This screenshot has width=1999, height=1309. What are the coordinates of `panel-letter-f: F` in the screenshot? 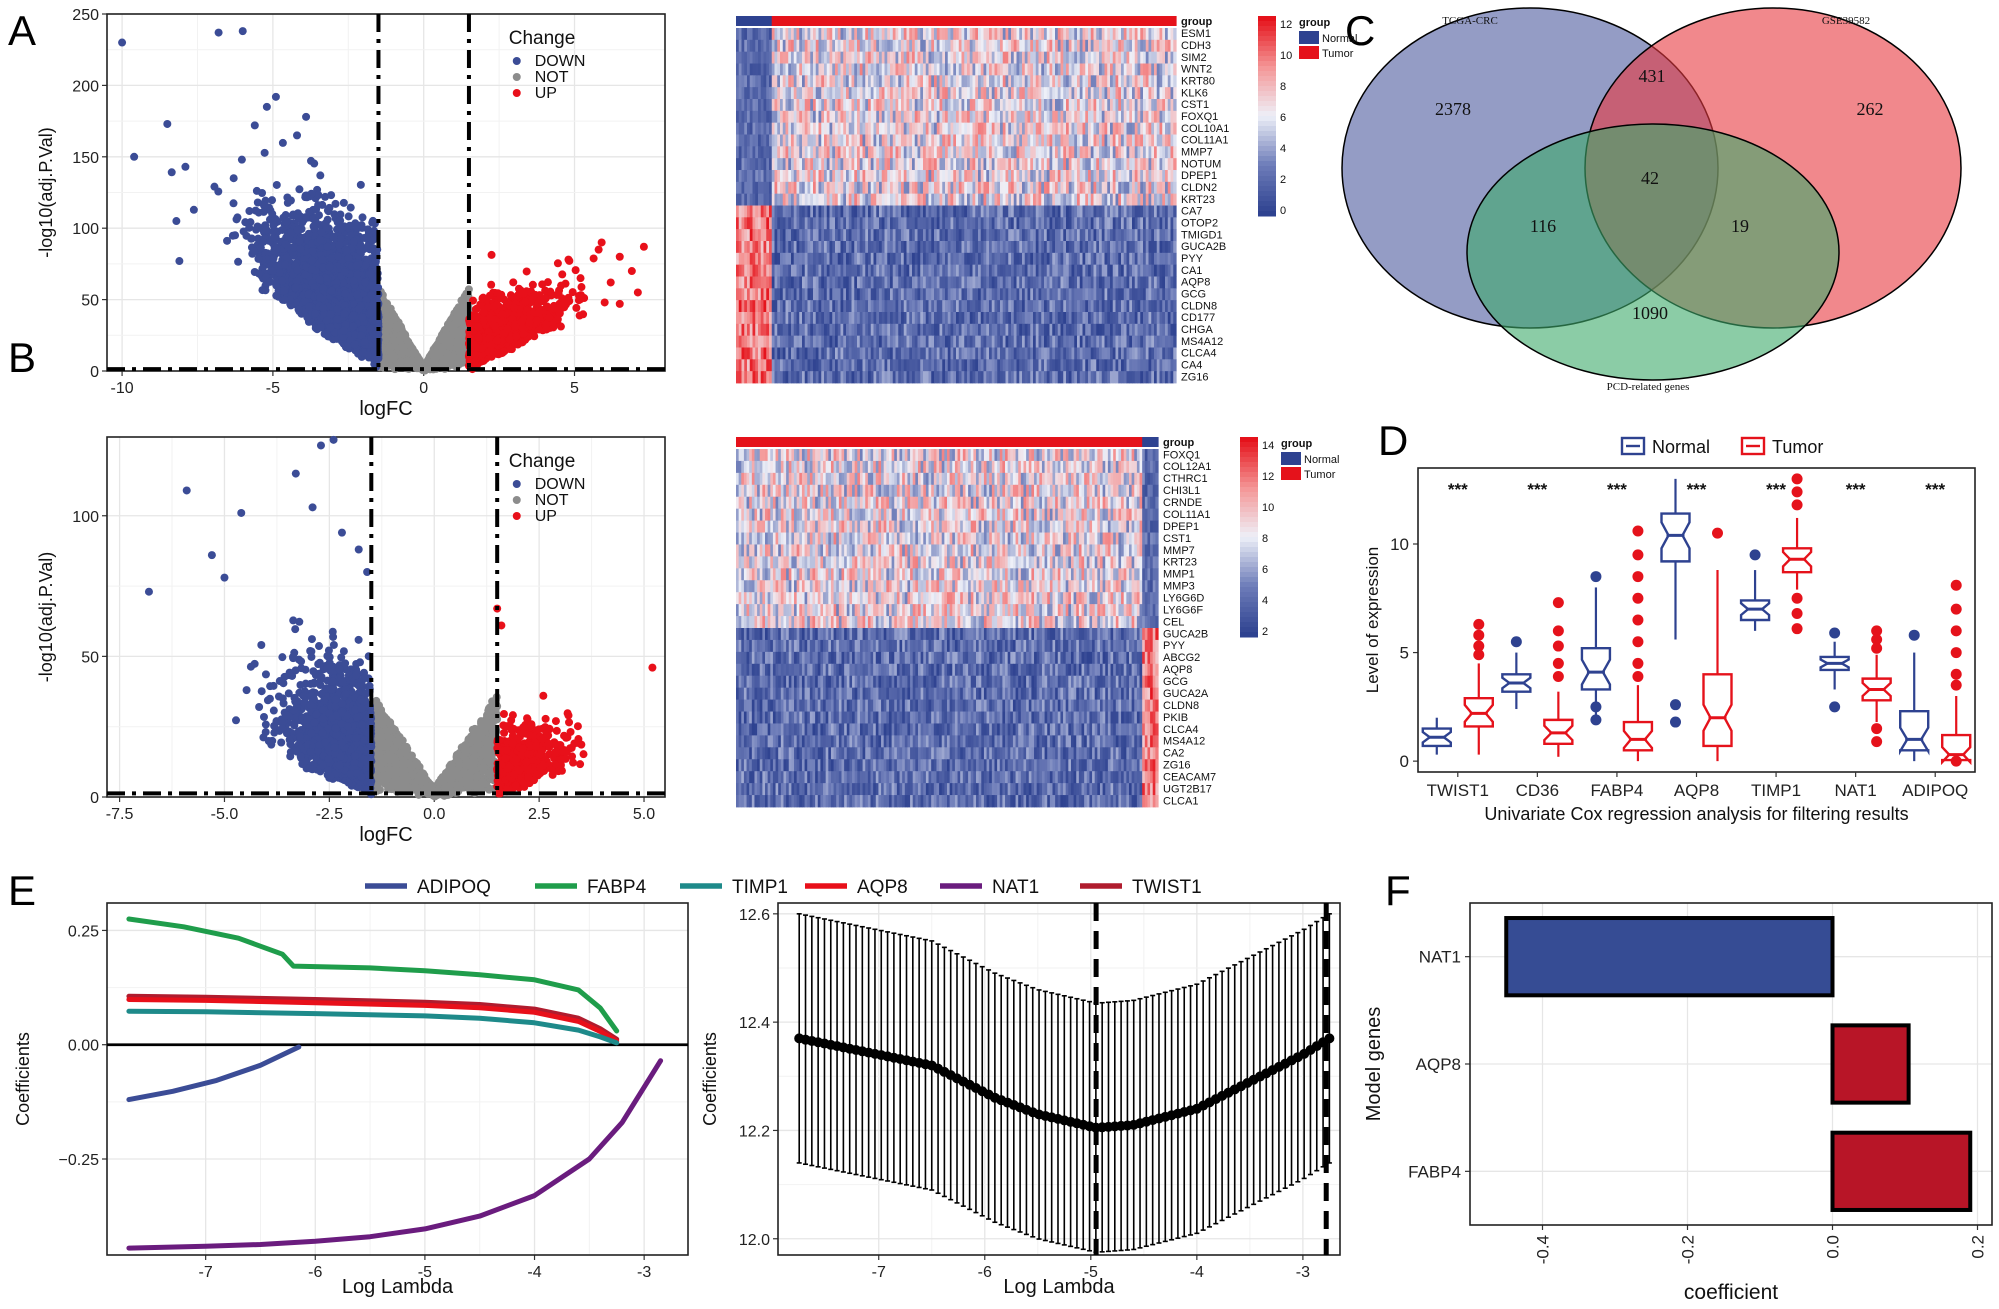 It's located at (1398, 890).